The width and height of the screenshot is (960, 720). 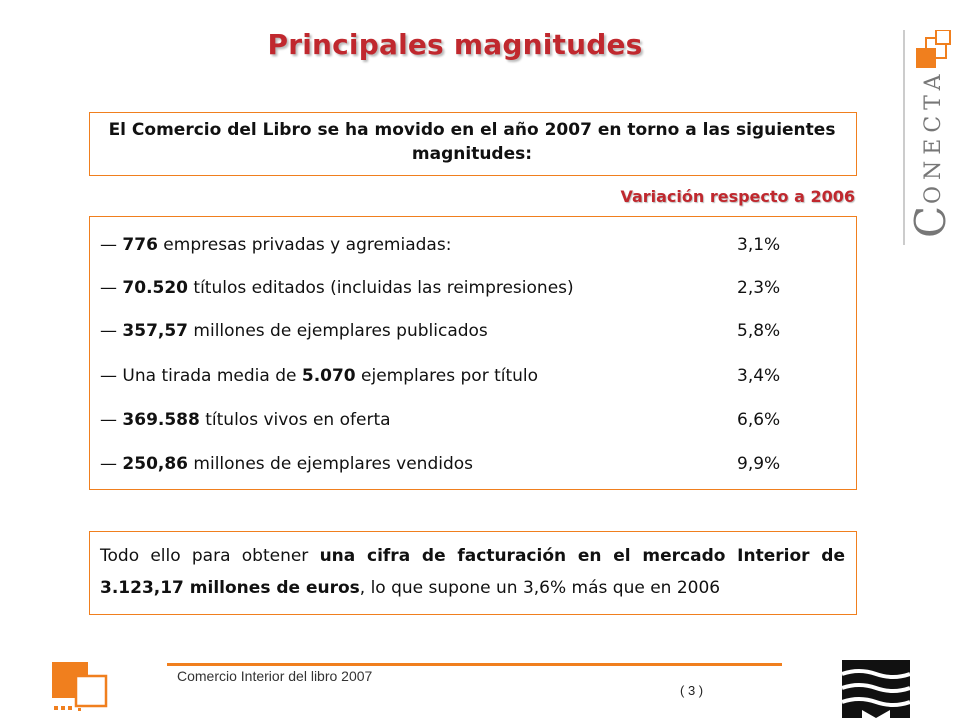 What do you see at coordinates (876, 689) in the screenshot?
I see `publisher-logo-icon` at bounding box center [876, 689].